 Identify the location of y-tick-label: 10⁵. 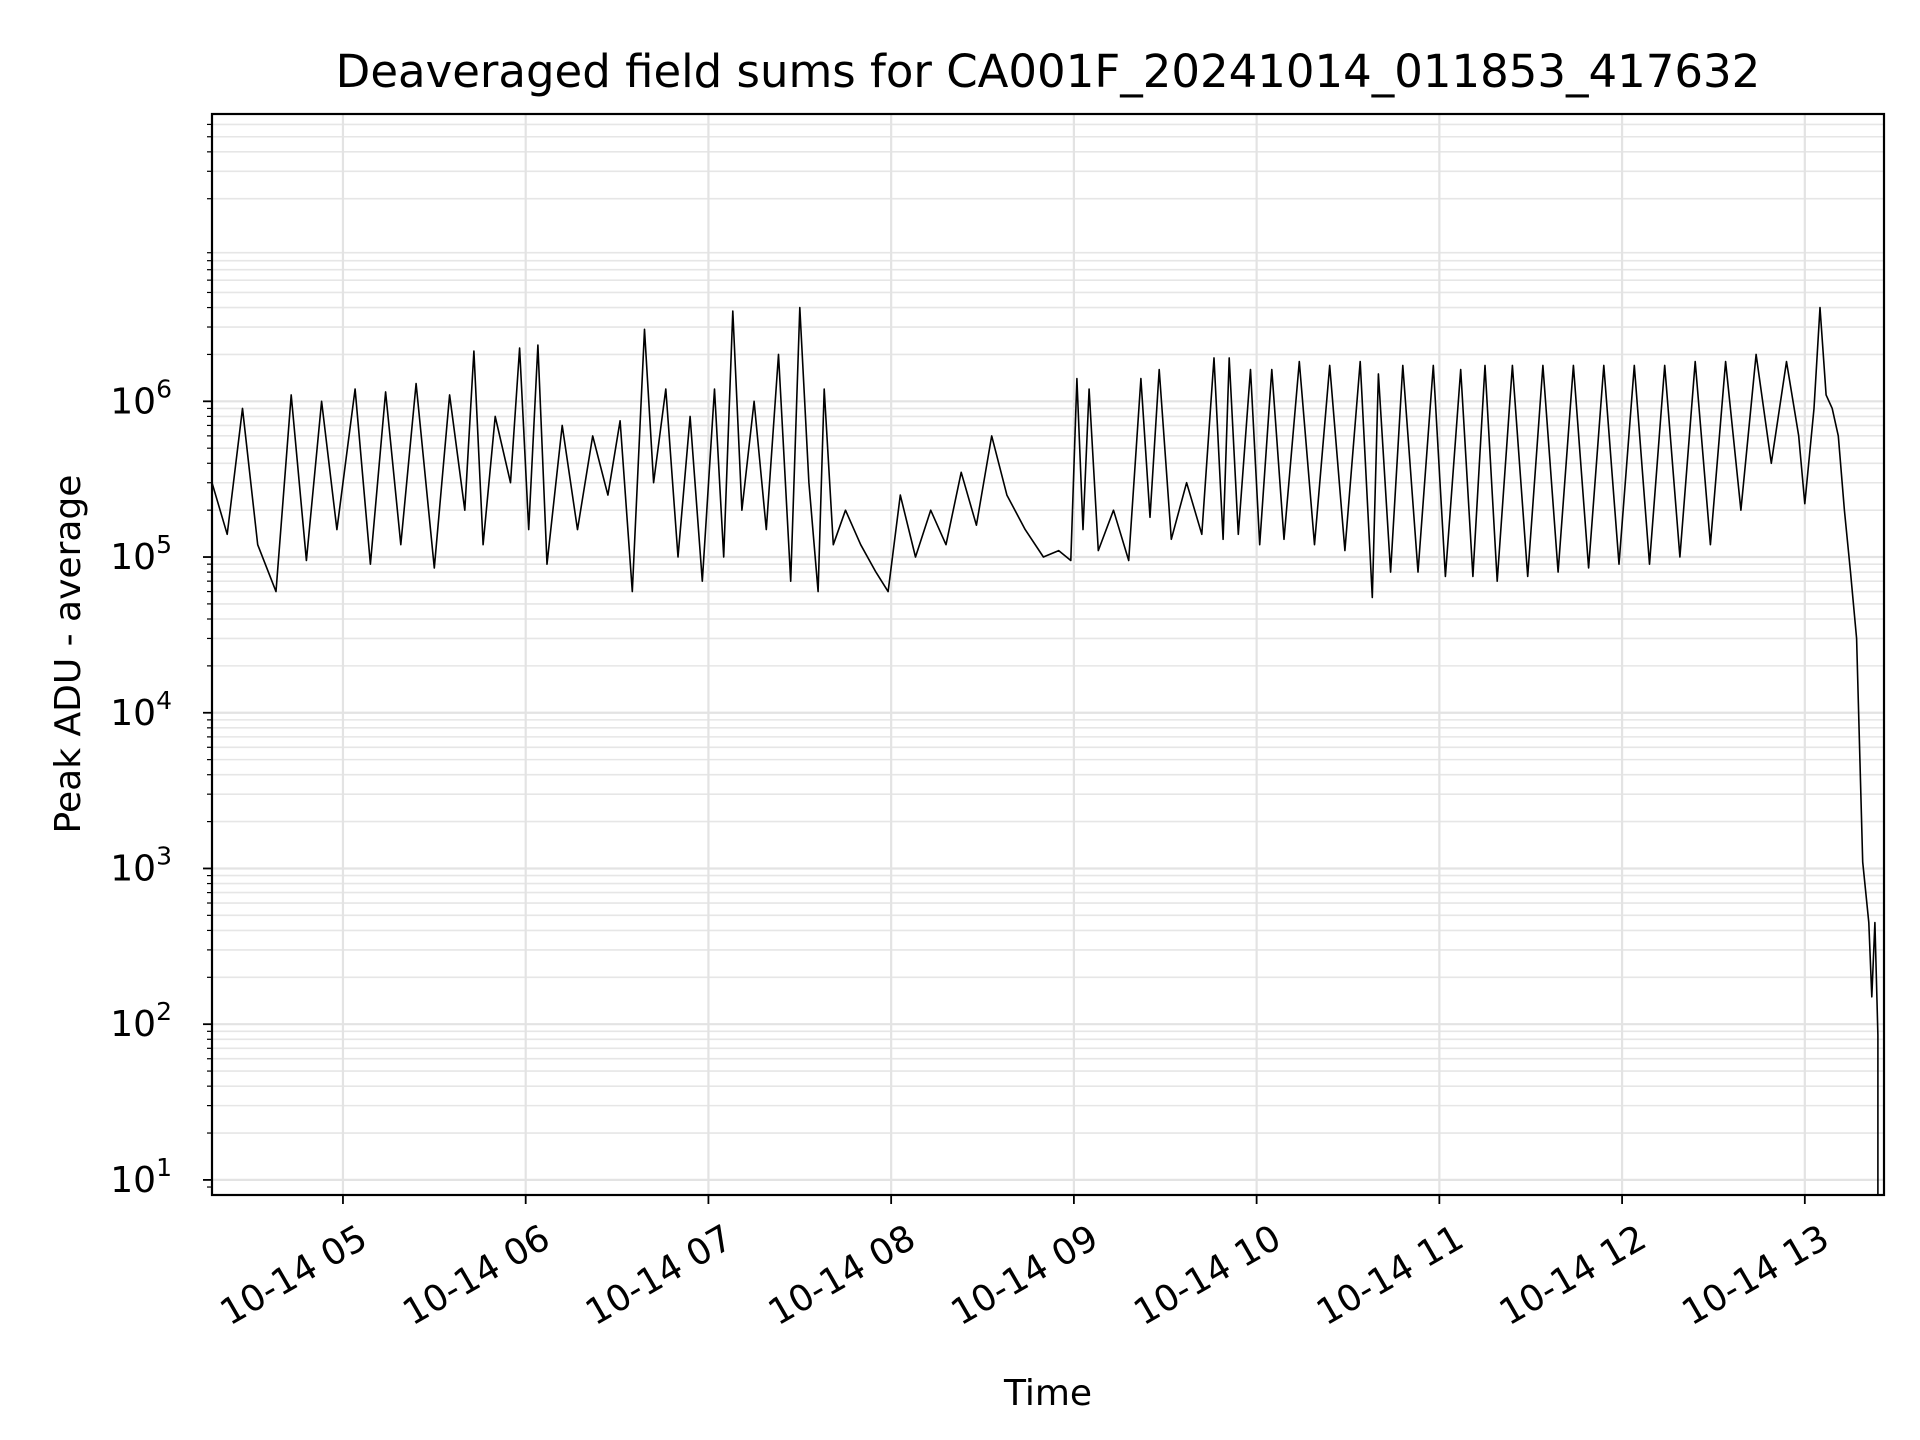
(141, 554).